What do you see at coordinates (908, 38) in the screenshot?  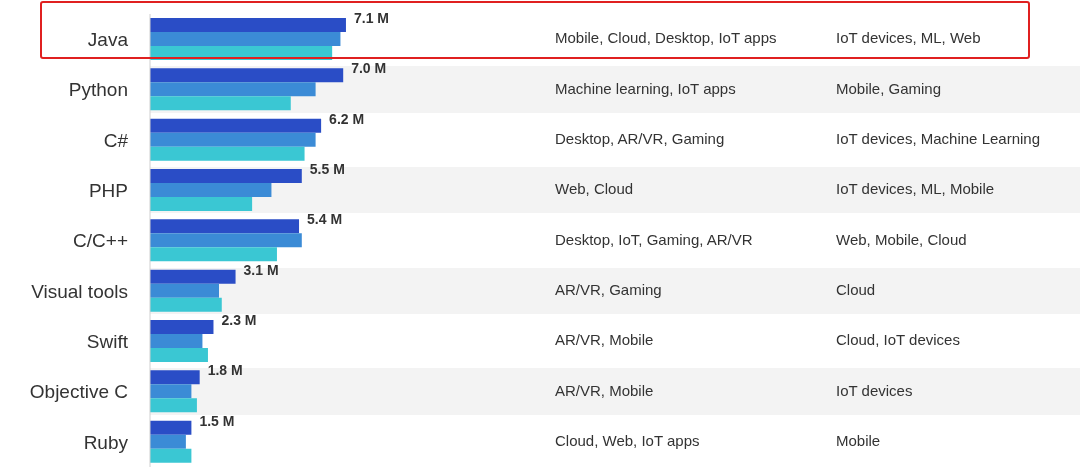 I see `text: IoT devices, ML, Web` at bounding box center [908, 38].